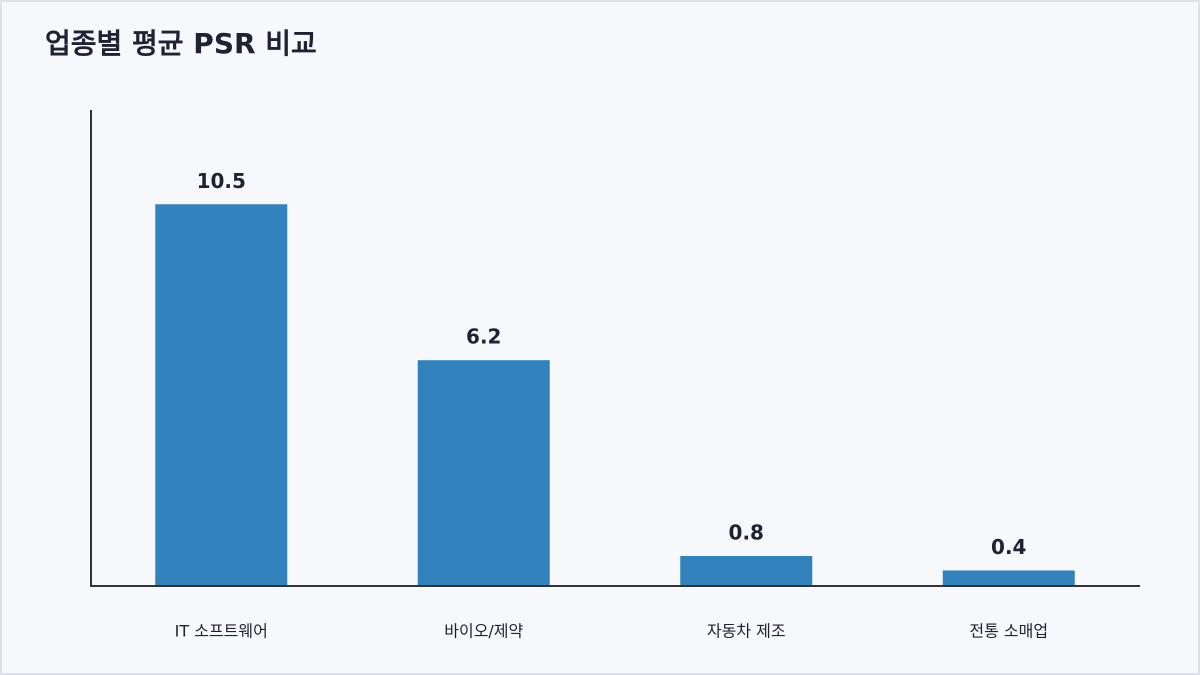 The width and height of the screenshot is (1200, 675). What do you see at coordinates (746, 532) in the screenshot?
I see `value-label: 0.8` at bounding box center [746, 532].